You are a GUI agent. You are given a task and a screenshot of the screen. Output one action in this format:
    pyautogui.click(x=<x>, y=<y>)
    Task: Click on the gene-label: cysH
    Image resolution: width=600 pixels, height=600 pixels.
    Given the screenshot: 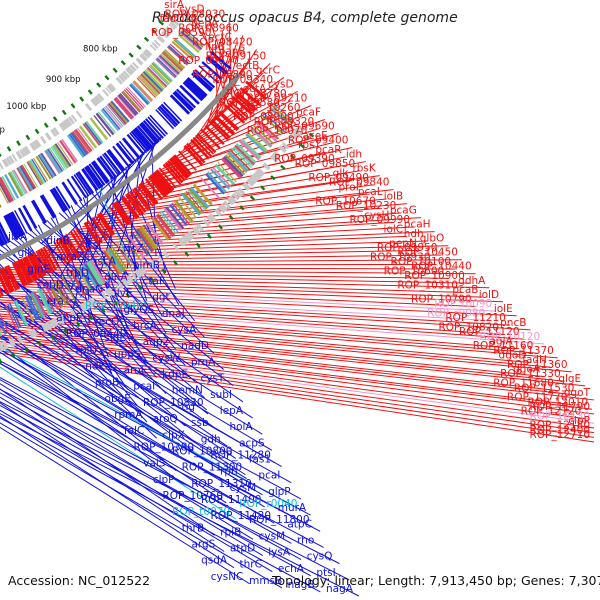 What is the action you would take?
    pyautogui.click(x=376, y=215)
    